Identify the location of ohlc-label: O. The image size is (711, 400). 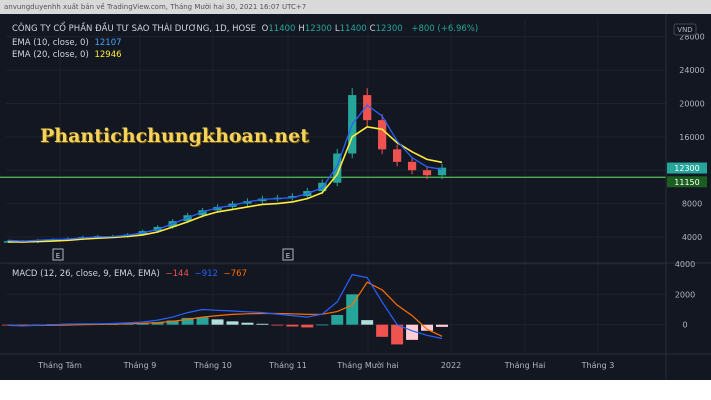
(265, 29).